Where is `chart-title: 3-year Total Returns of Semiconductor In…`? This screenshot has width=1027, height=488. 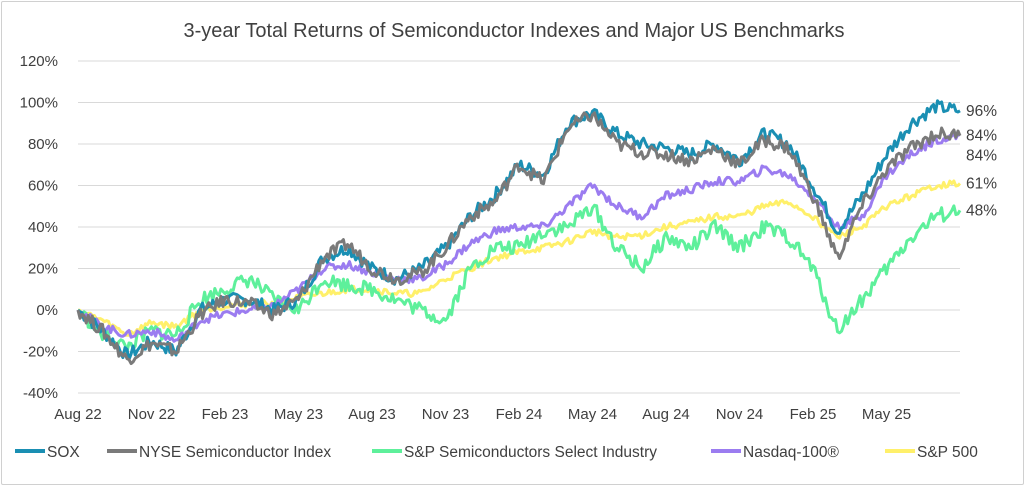 chart-title: 3-year Total Returns of Semiconductor In… is located at coordinates (513, 31).